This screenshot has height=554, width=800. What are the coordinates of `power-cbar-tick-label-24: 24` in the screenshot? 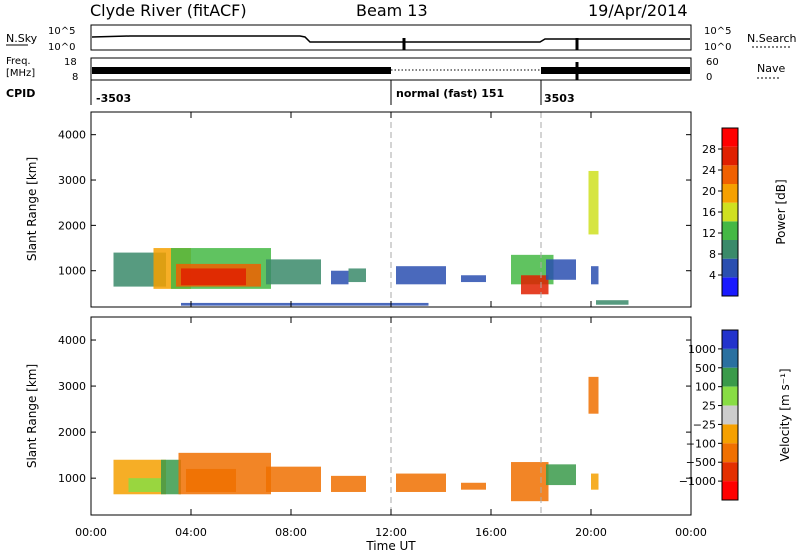 It's located at (709, 170).